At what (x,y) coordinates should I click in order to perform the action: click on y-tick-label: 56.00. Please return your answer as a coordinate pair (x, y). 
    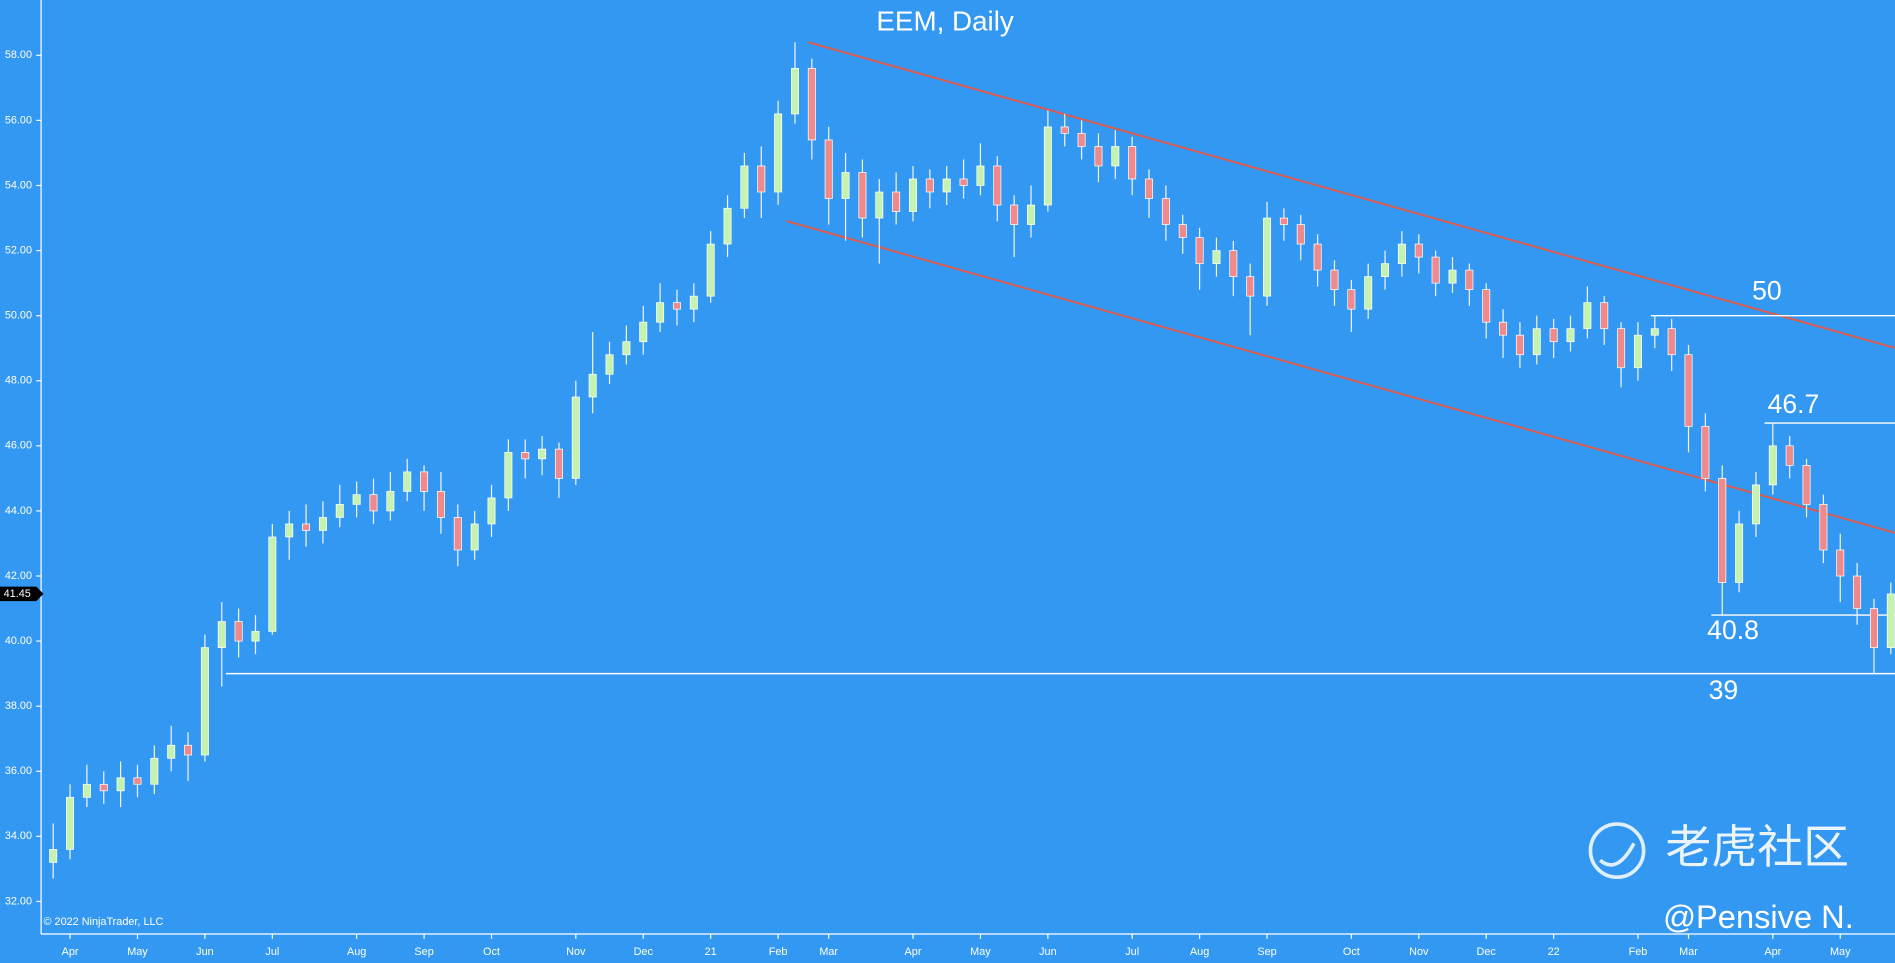
    Looking at the image, I should click on (18, 120).